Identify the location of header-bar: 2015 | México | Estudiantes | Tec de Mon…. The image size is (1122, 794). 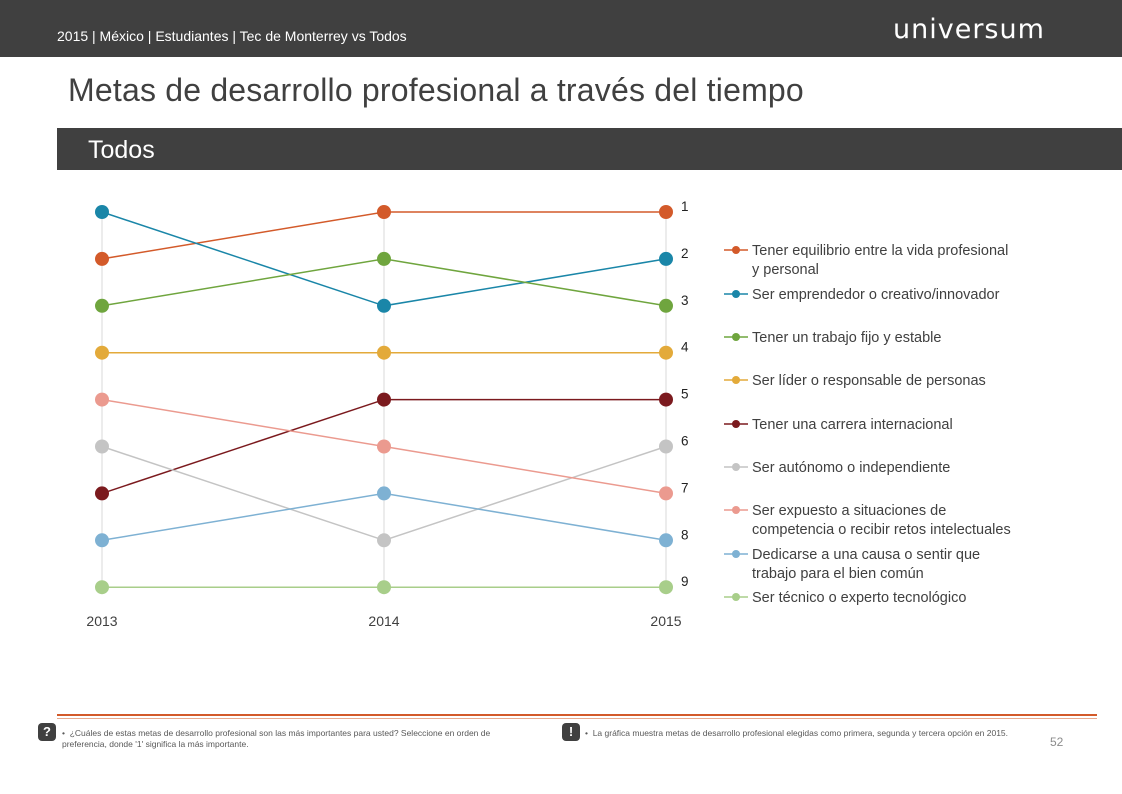
(561, 28).